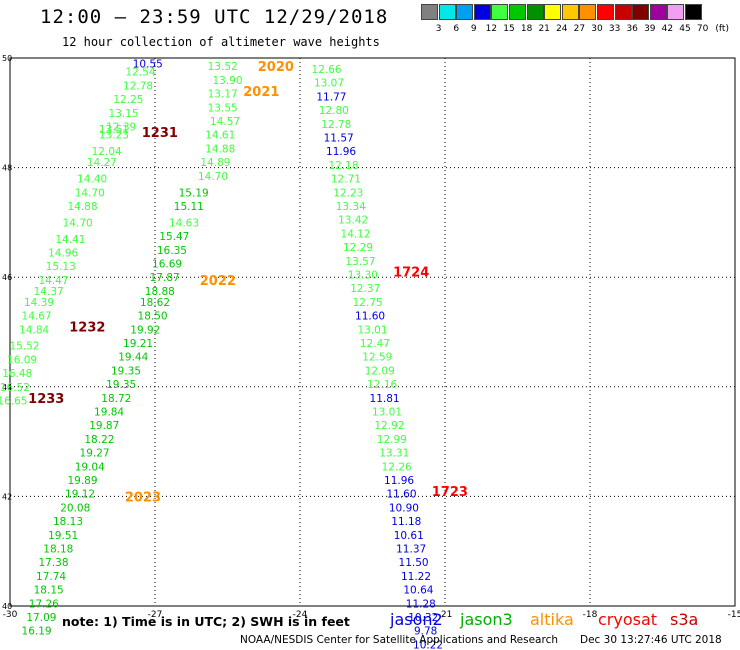  What do you see at coordinates (138, 344) in the screenshot?
I see `swh-value-label: 19.21` at bounding box center [138, 344].